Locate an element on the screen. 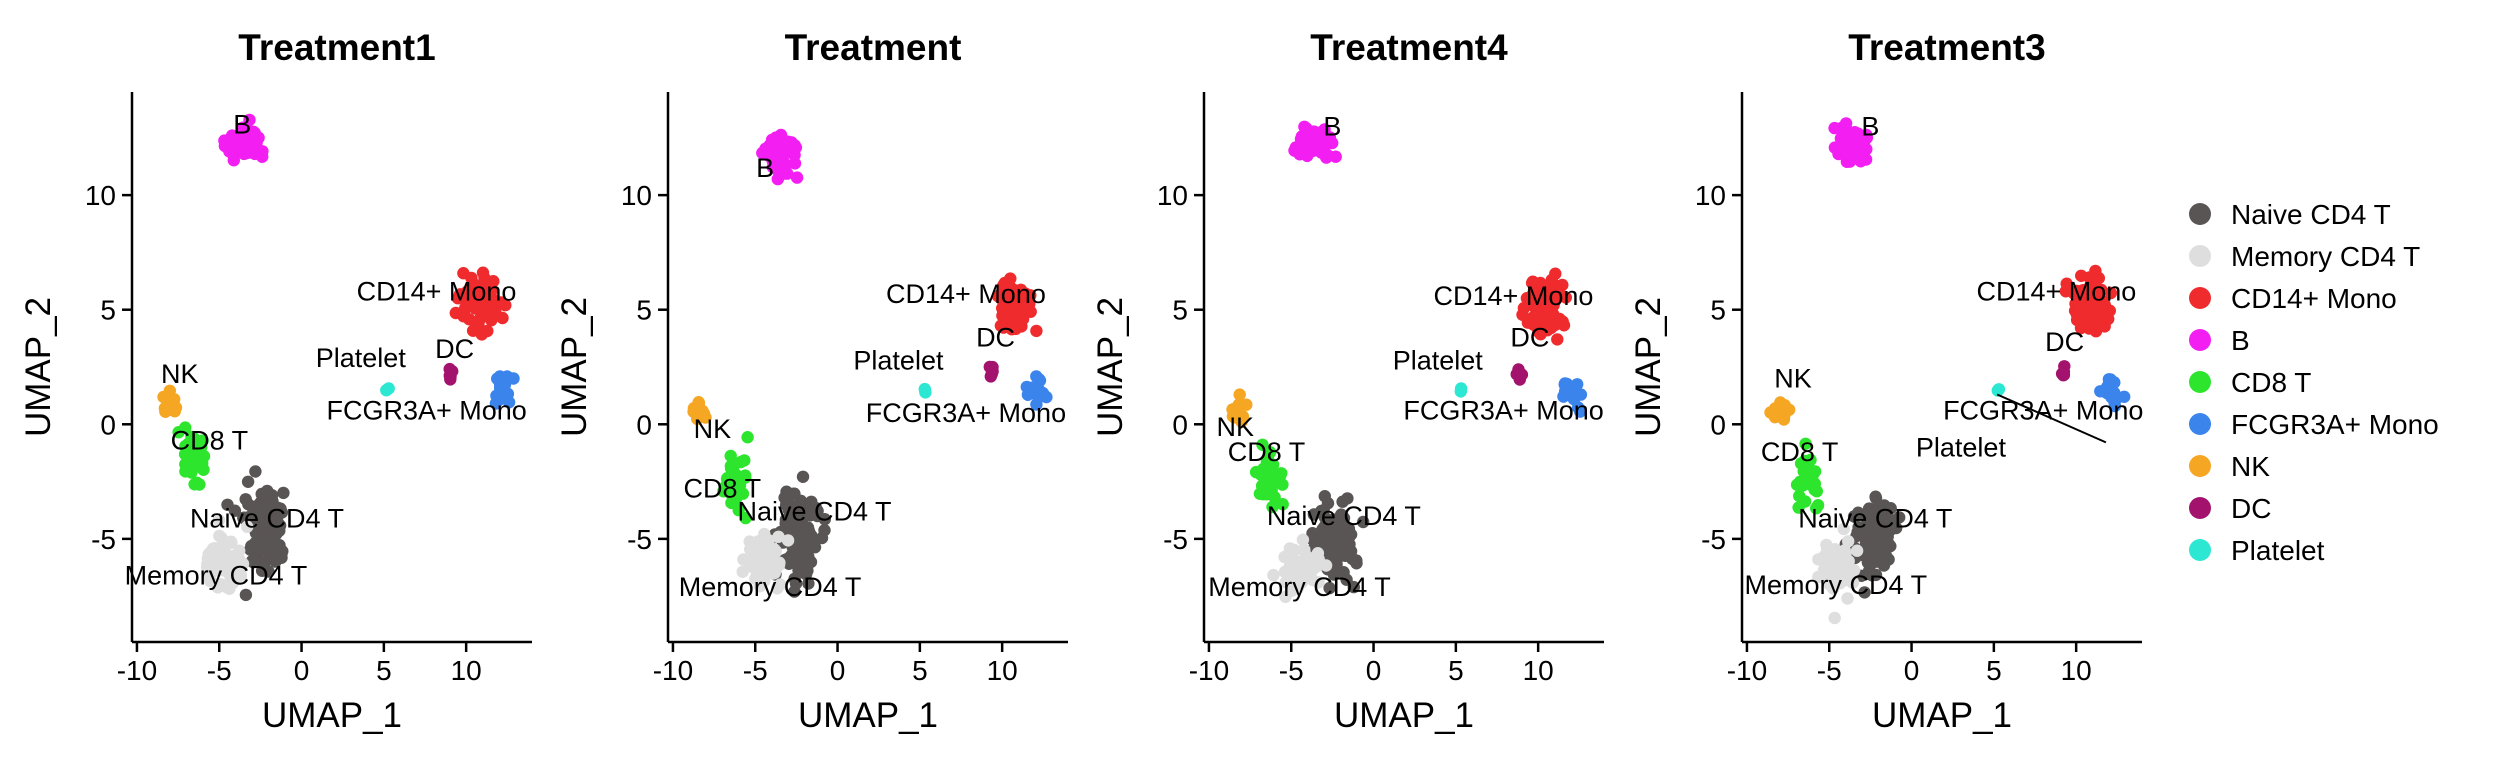 Image resolution: width=2496 pixels, height=768 pixels. cluster-label-naive-cd4-t: Naive CD4 T is located at coordinates (814, 512).